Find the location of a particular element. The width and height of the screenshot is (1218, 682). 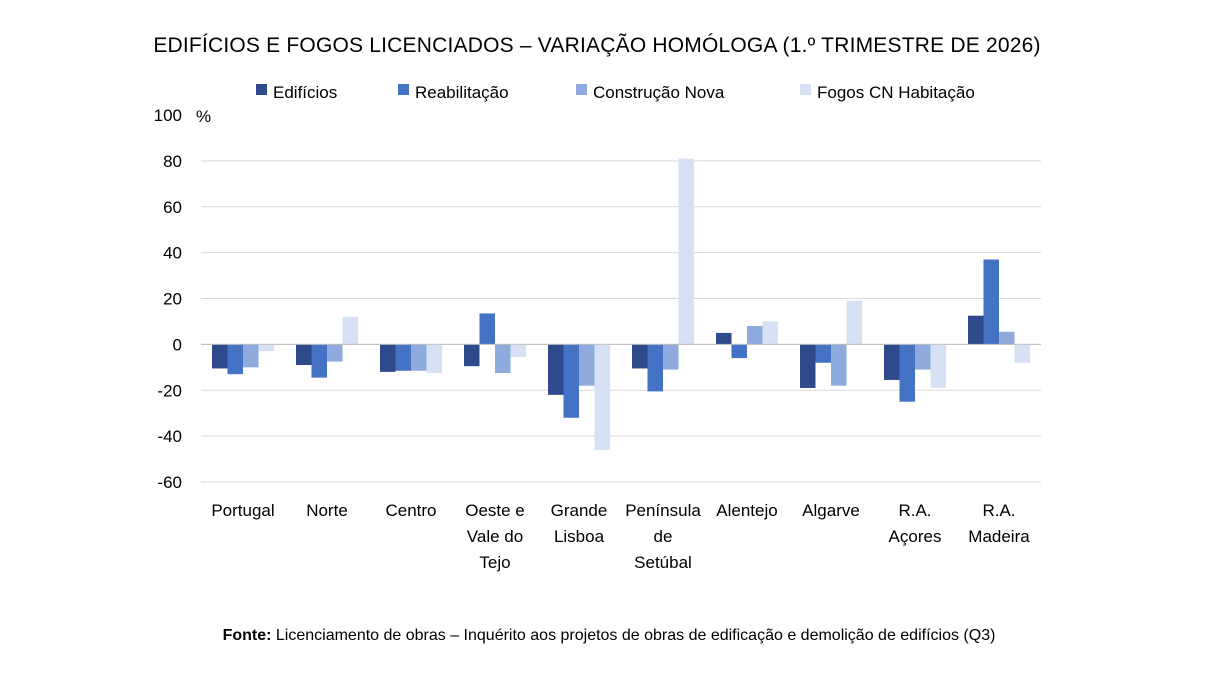

y-tick-label: -20 is located at coordinates (169, 390).